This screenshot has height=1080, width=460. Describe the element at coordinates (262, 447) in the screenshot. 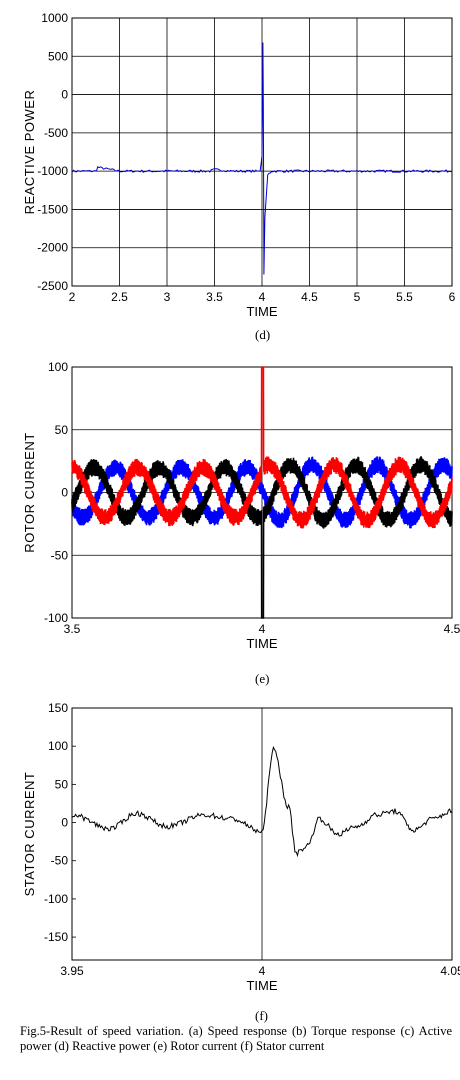

I see `series-line-rotor-current-red` at that location.